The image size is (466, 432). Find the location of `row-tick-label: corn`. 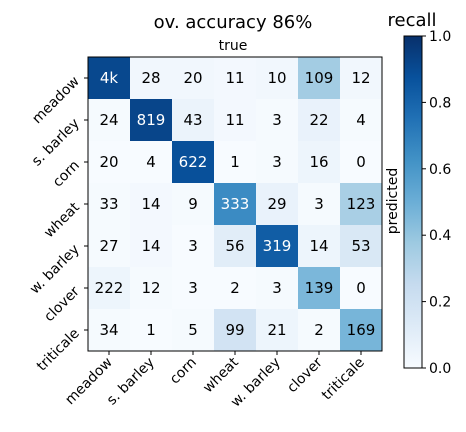

row-tick-label: corn is located at coordinates (66, 174).